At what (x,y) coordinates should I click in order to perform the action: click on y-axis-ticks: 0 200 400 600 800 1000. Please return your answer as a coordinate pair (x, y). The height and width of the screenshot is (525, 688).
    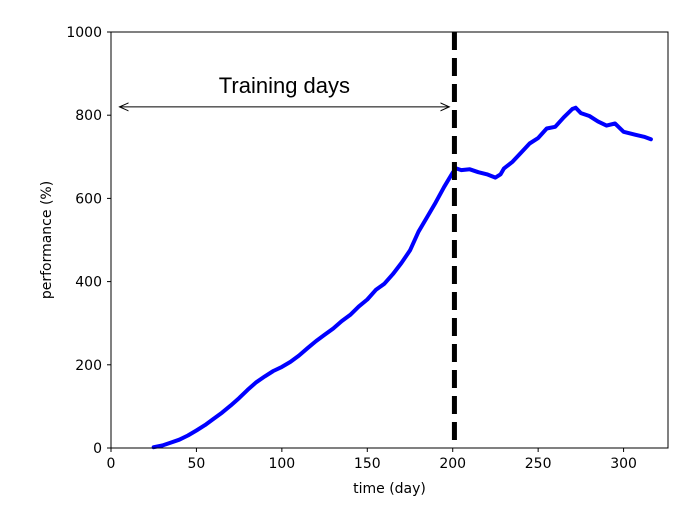
    Looking at the image, I should click on (88, 241).